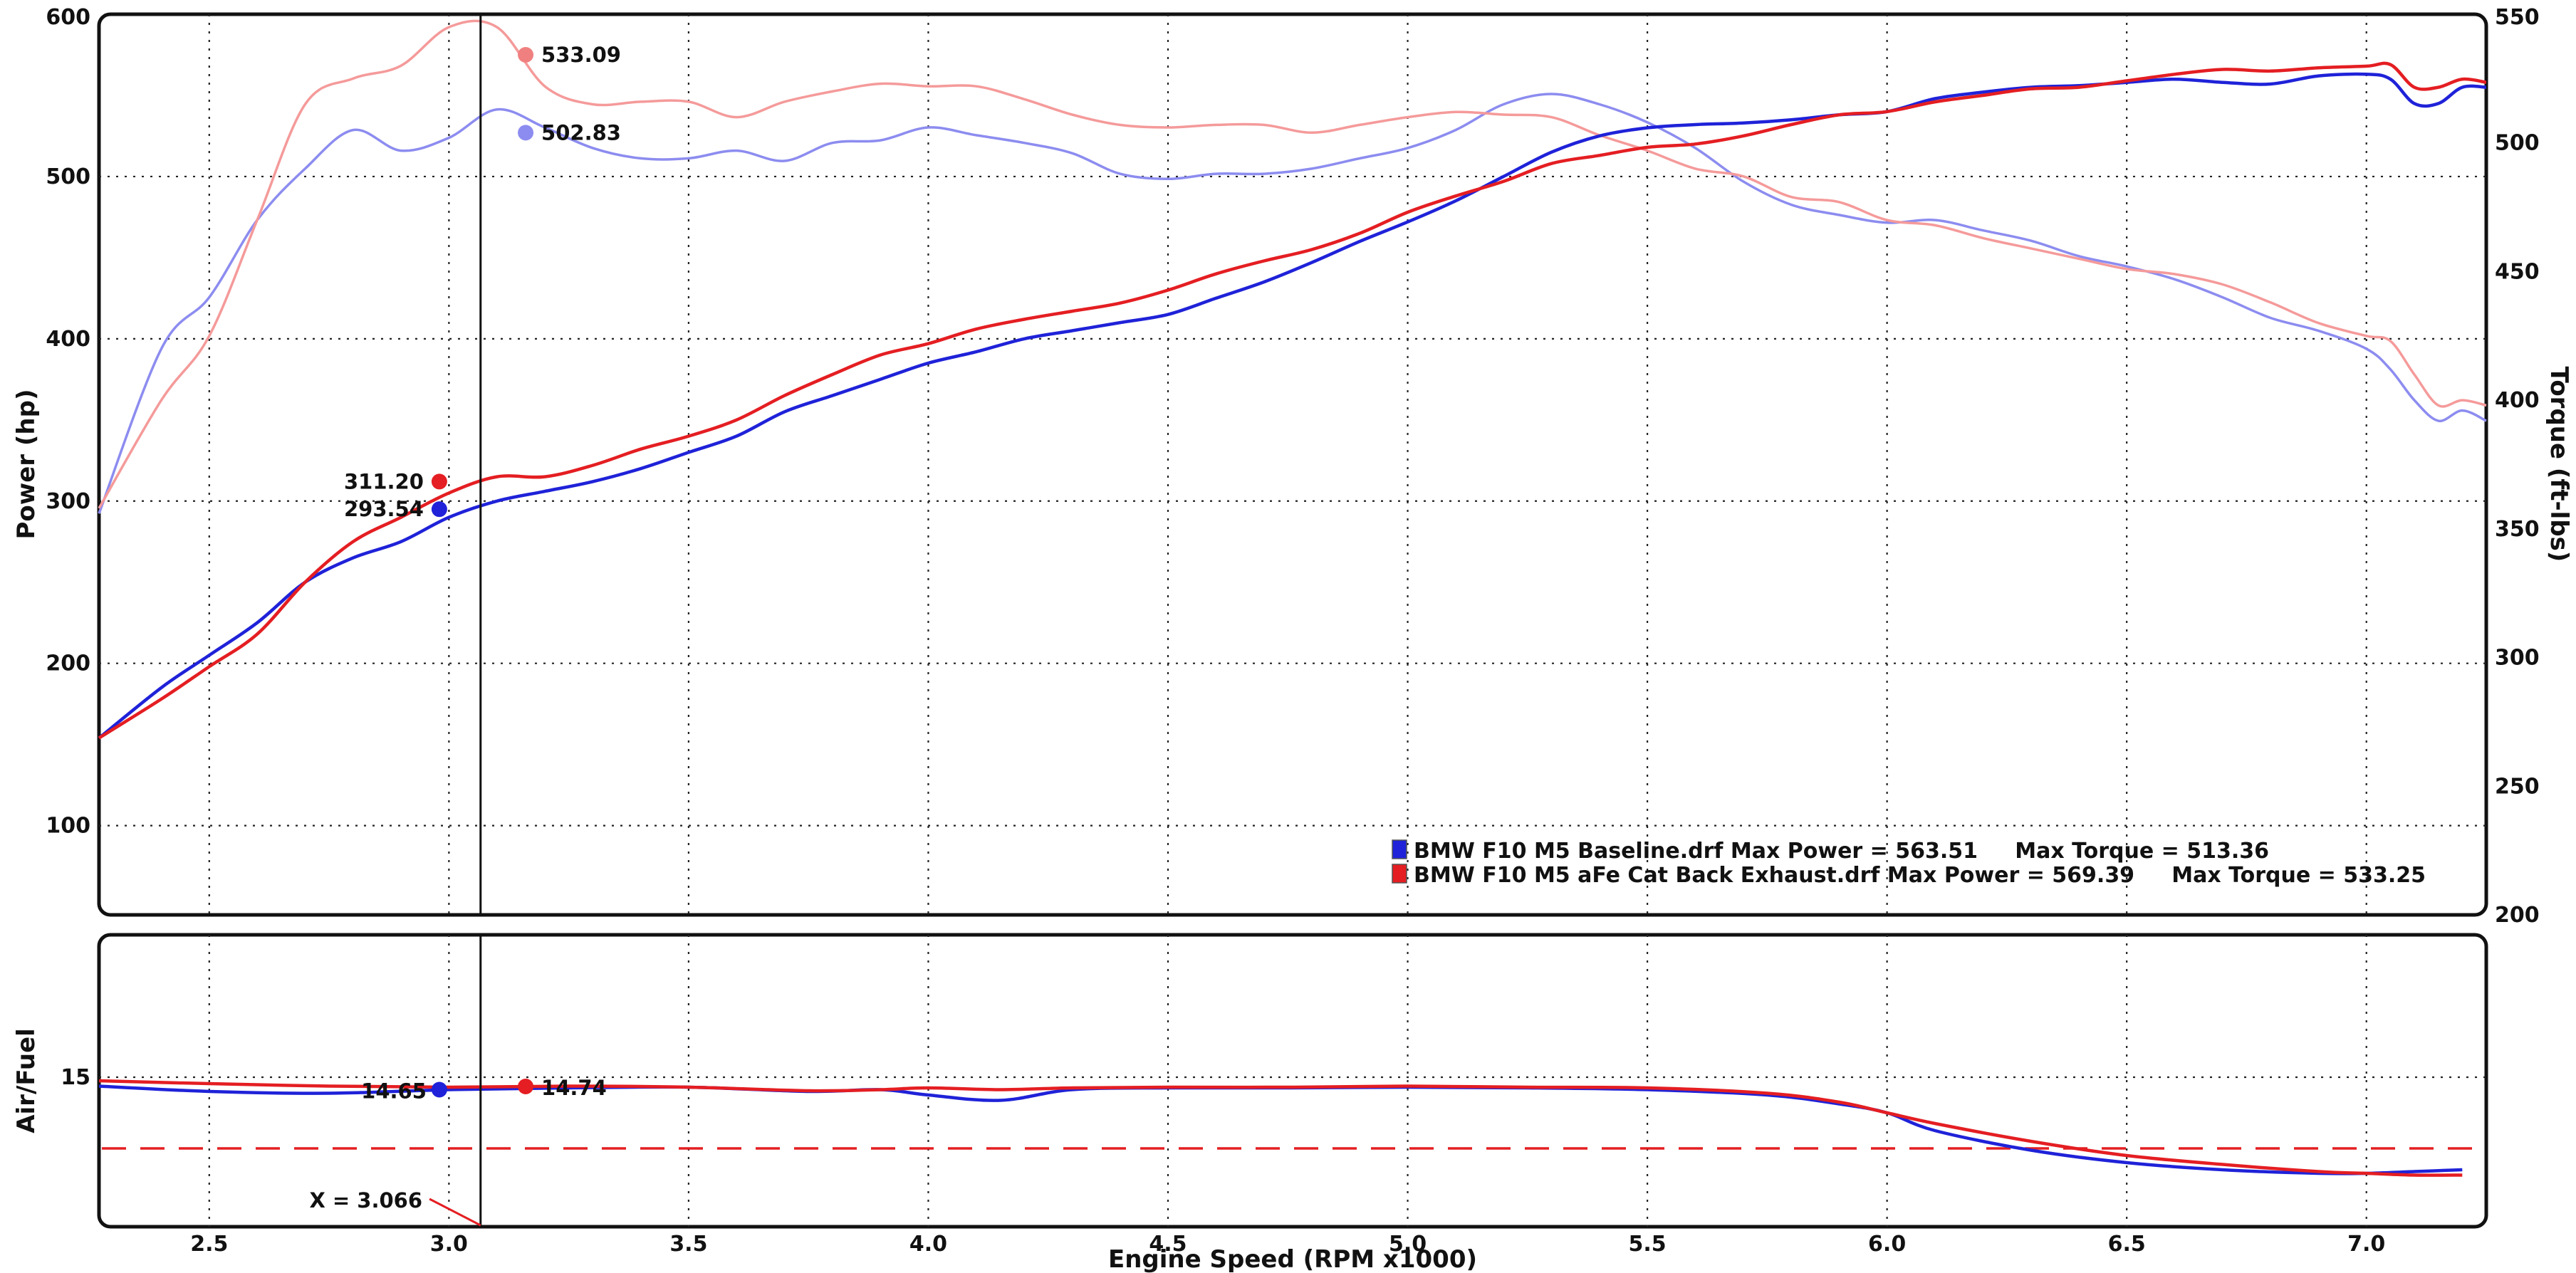 The width and height of the screenshot is (2576, 1273). I want to click on afr-marker-label: 14.65, so click(394, 1091).